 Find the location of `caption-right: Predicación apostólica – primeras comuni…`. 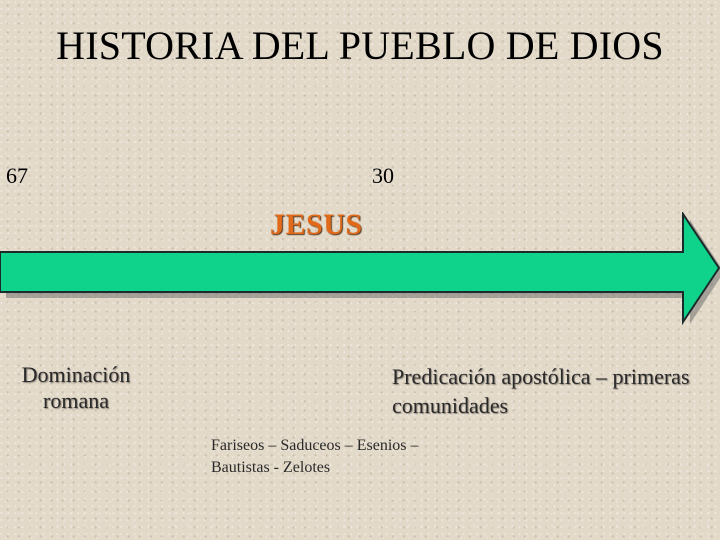

caption-right: Predicación apostólica – primeras comuni… is located at coordinates (541, 391).